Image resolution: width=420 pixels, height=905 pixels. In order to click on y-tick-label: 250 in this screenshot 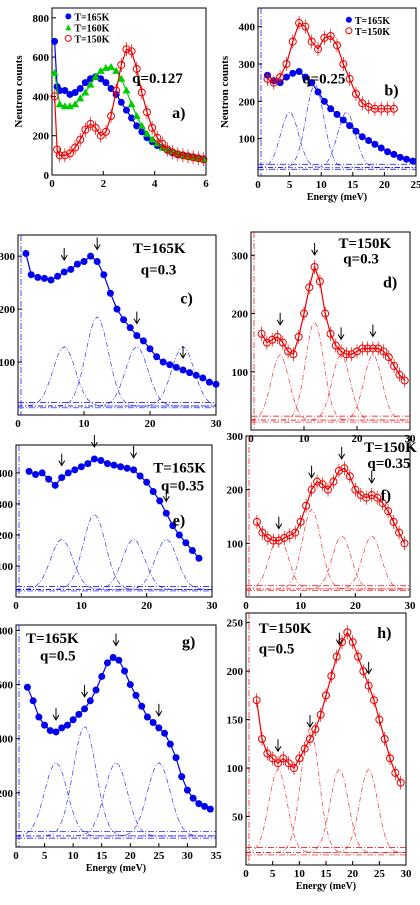, I will do `click(235, 624)`.